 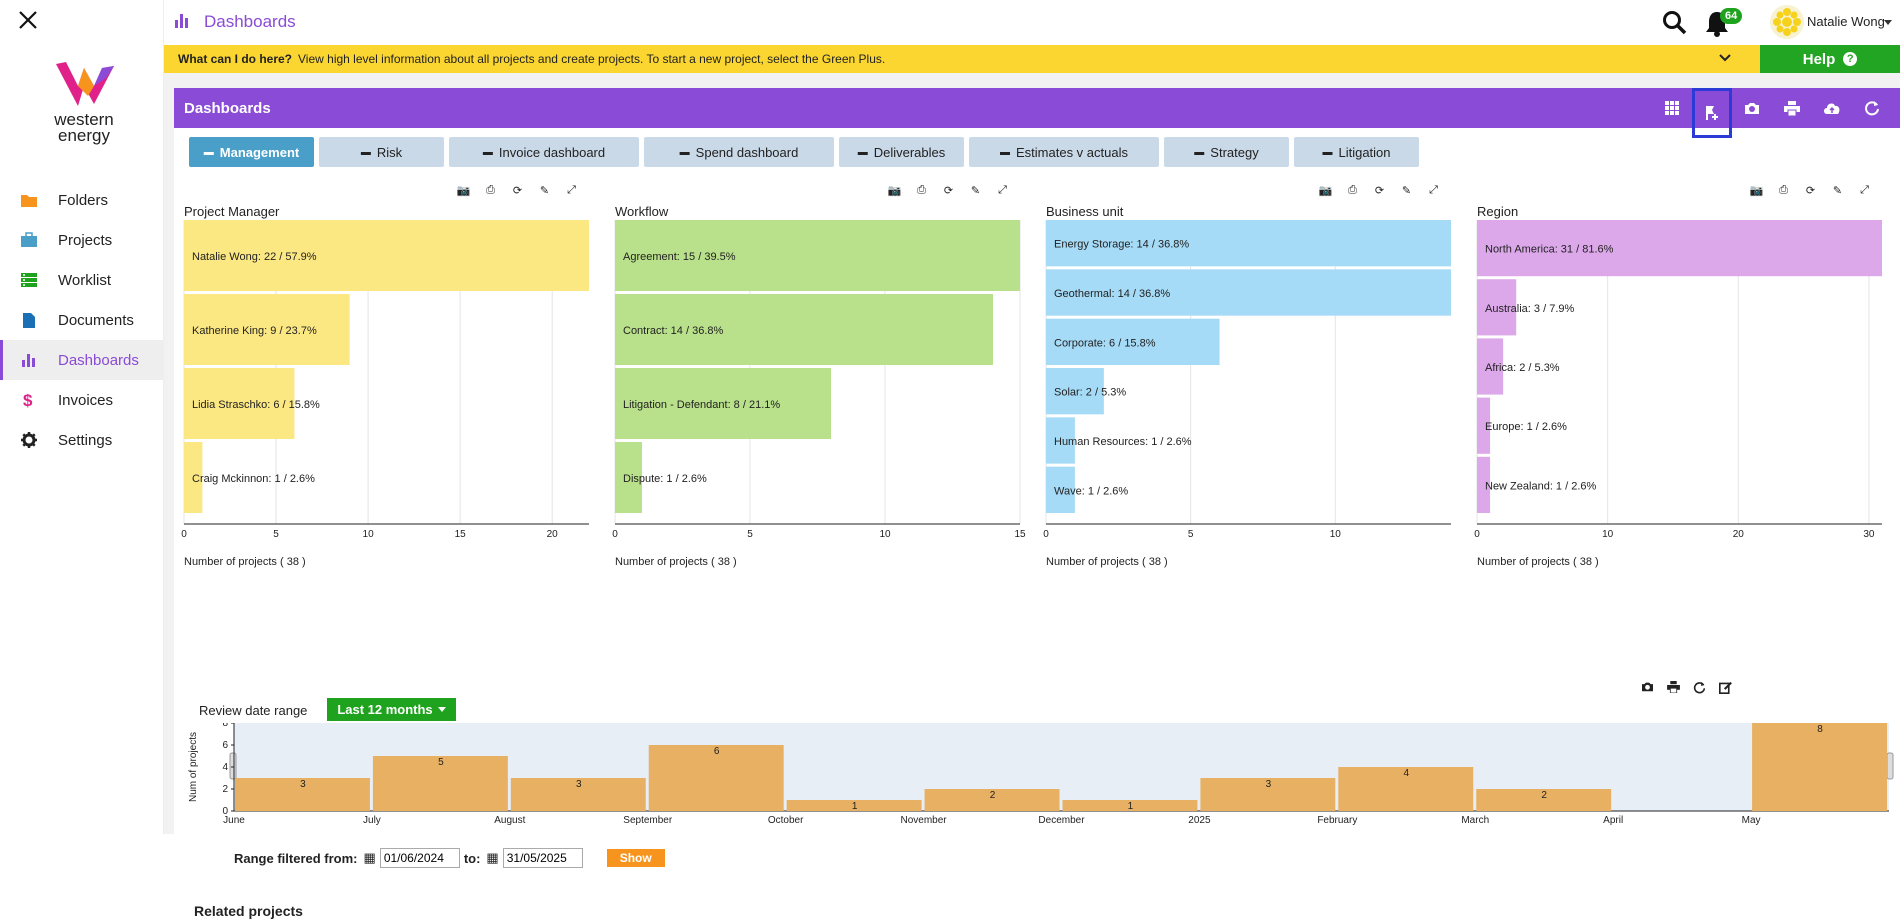 What do you see at coordinates (1888, 22) in the screenshot?
I see `user-menu-caret-icon` at bounding box center [1888, 22].